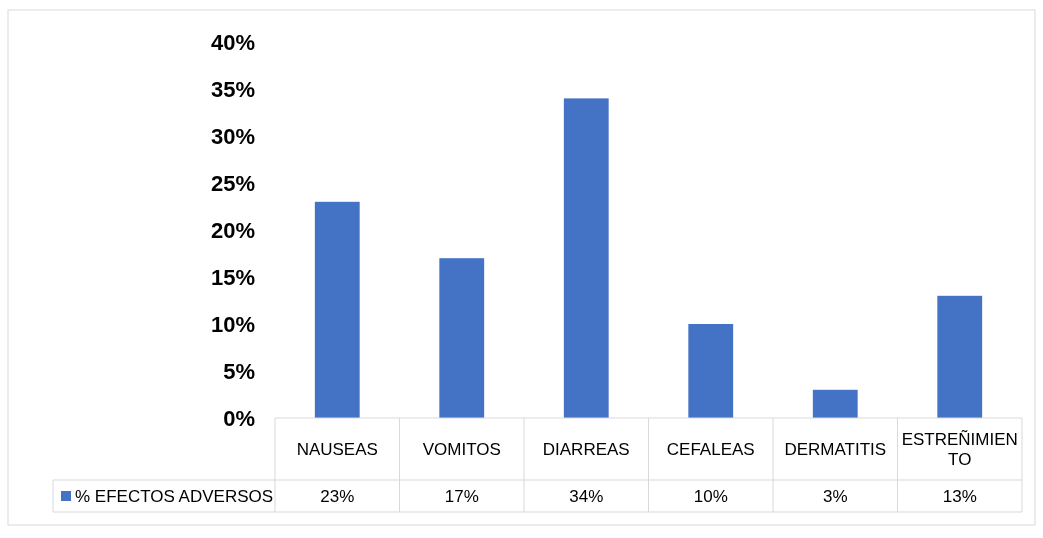 This screenshot has width=1043, height=538. Describe the element at coordinates (461, 496) in the screenshot. I see `data-label: 17%` at that location.